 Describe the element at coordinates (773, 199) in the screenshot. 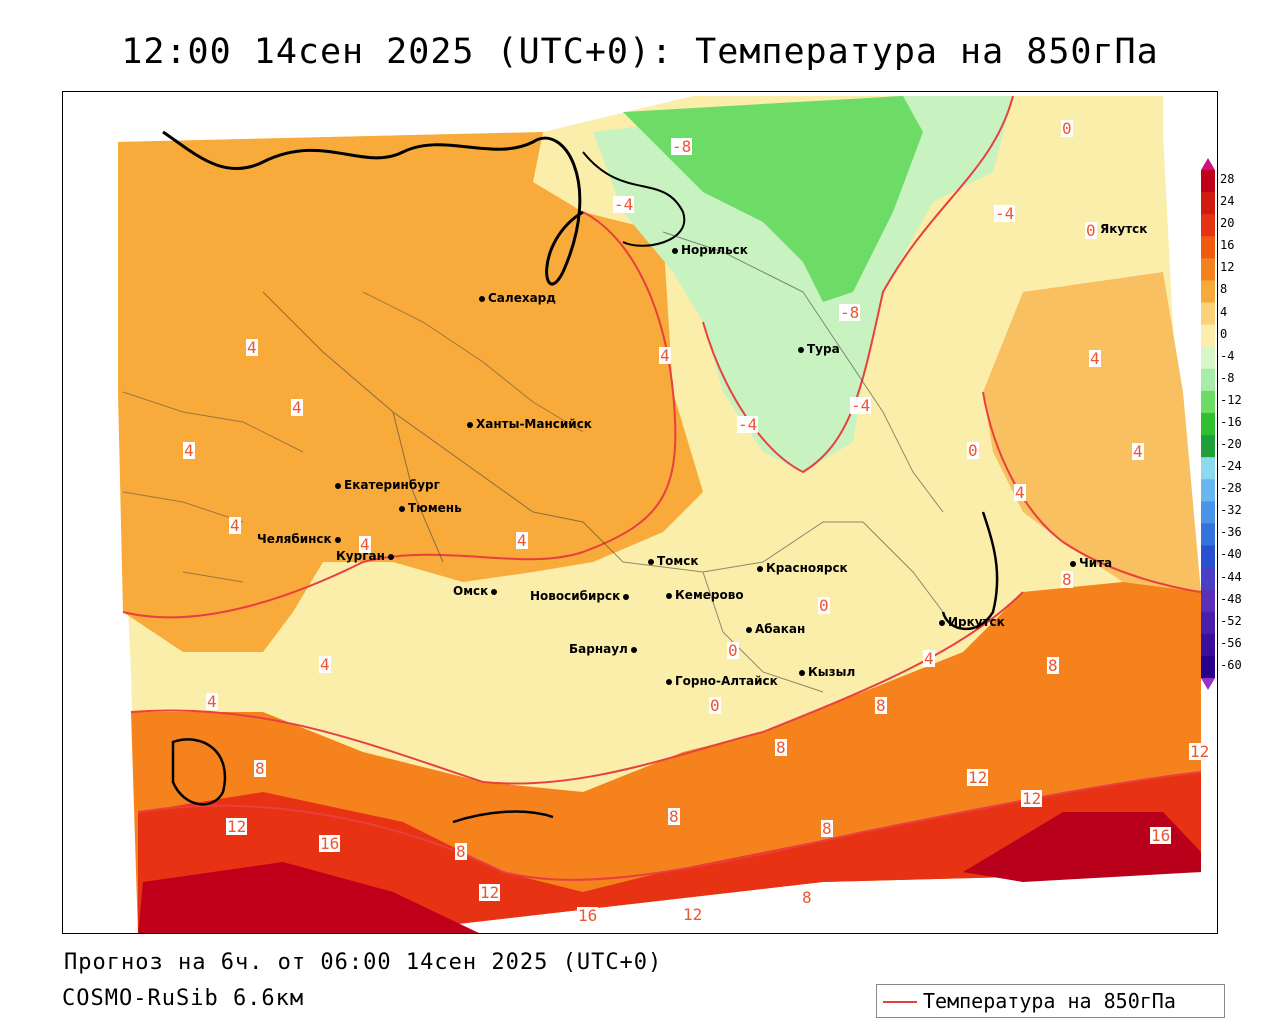

I see `cold-zone-core` at that location.